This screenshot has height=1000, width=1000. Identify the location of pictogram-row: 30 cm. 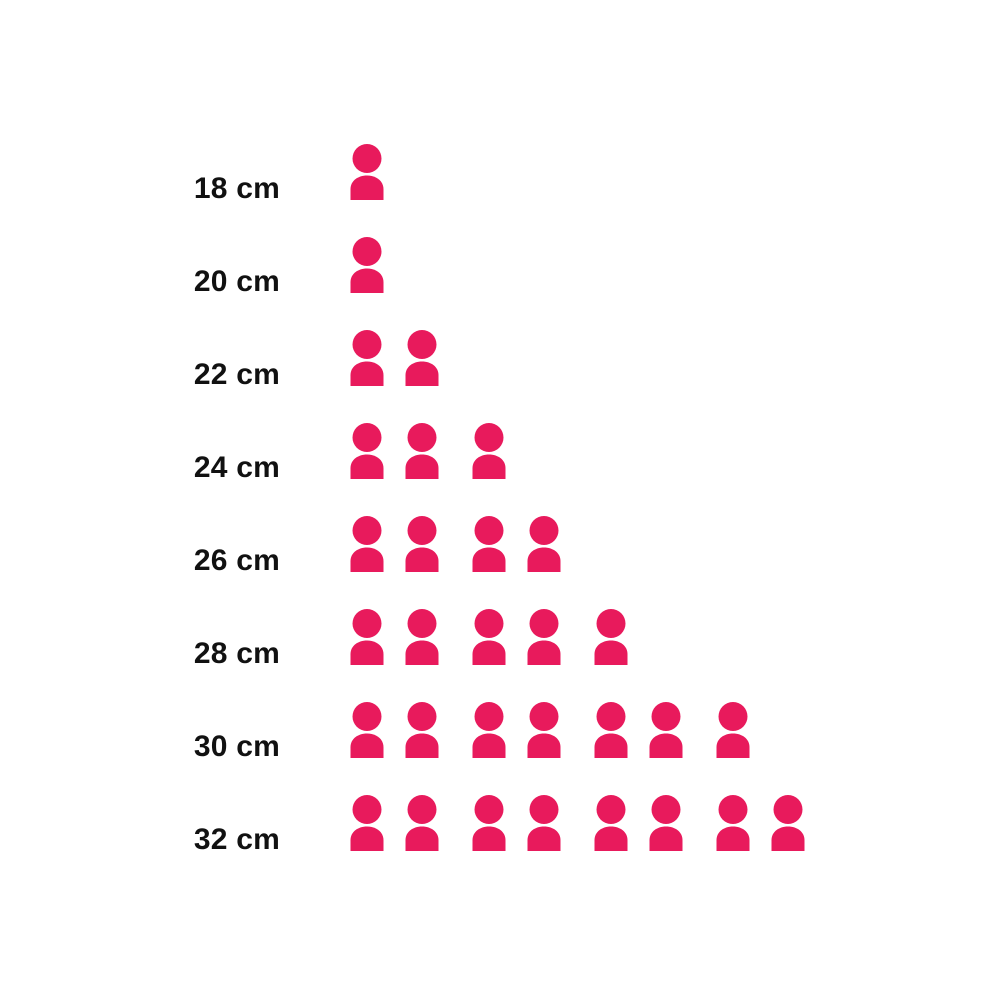
(500, 725).